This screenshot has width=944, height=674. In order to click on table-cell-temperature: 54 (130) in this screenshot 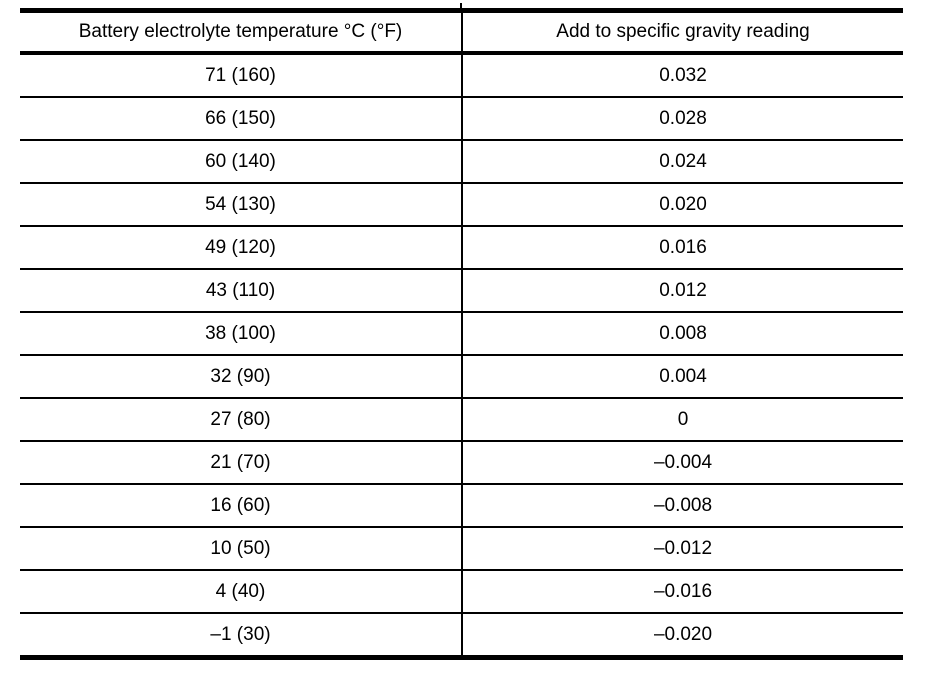, I will do `click(241, 205)`.